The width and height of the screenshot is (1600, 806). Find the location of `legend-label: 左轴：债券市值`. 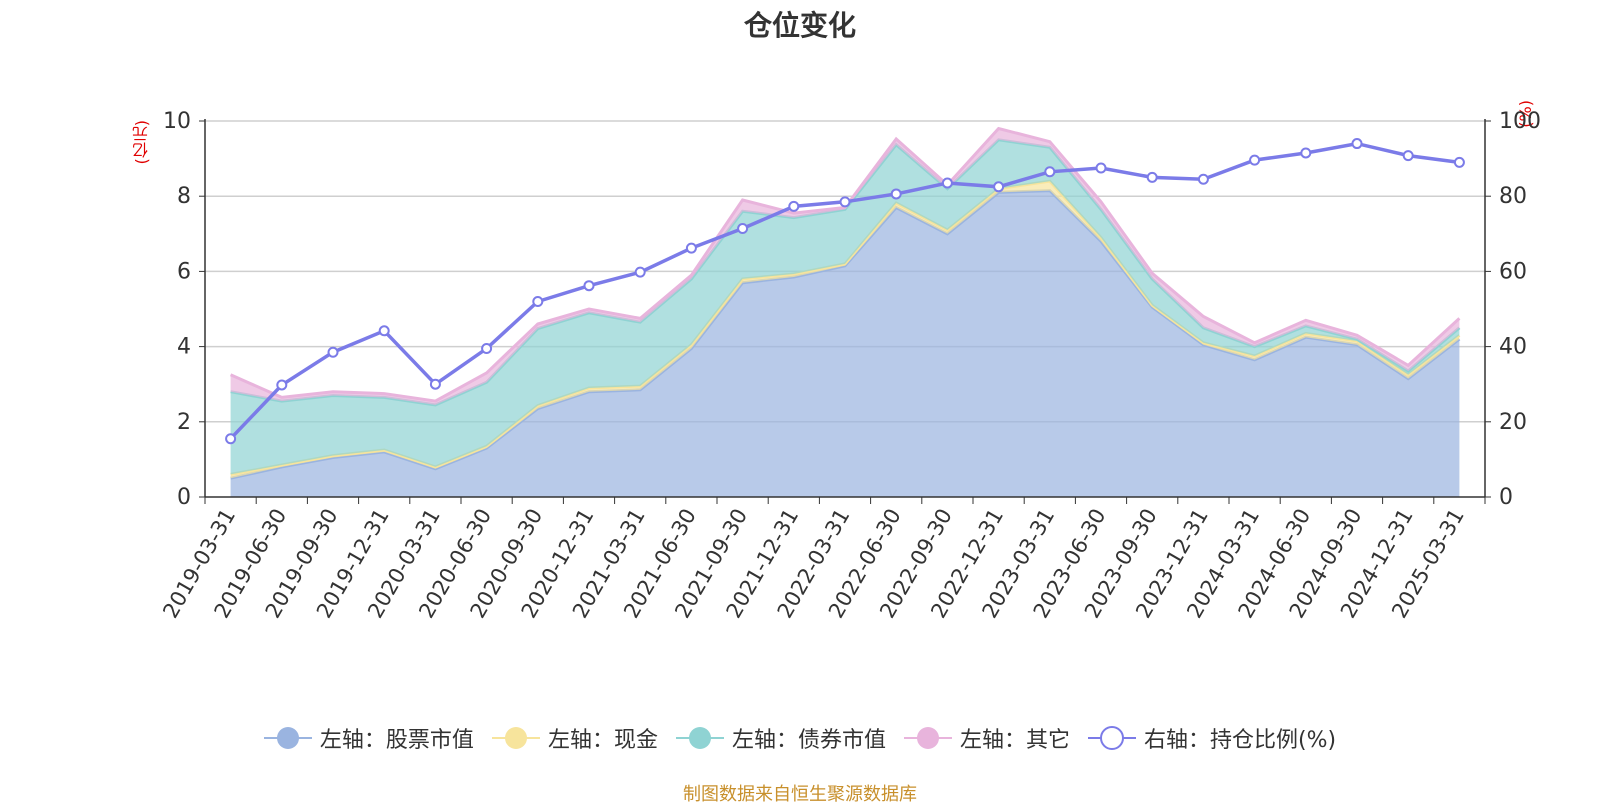

legend-label: 左轴：债券市值 is located at coordinates (808, 740).